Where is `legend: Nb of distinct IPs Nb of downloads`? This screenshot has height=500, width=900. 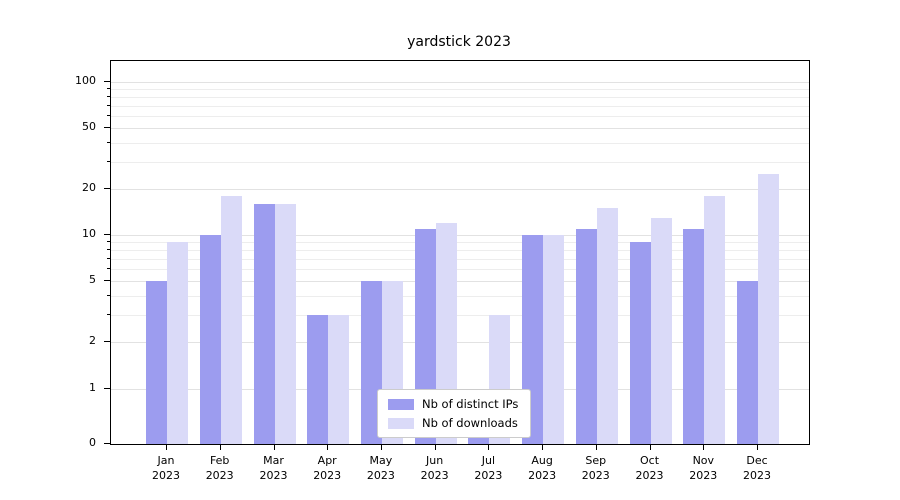
legend: Nb of distinct IPs Nb of downloads is located at coordinates (454, 413).